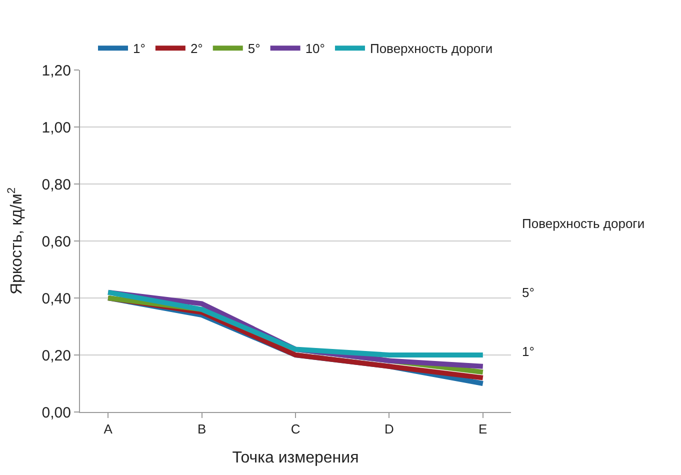 Image resolution: width=681 pixels, height=475 pixels. What do you see at coordinates (56, 71) in the screenshot?
I see `y-tick-label: 1,20` at bounding box center [56, 71].